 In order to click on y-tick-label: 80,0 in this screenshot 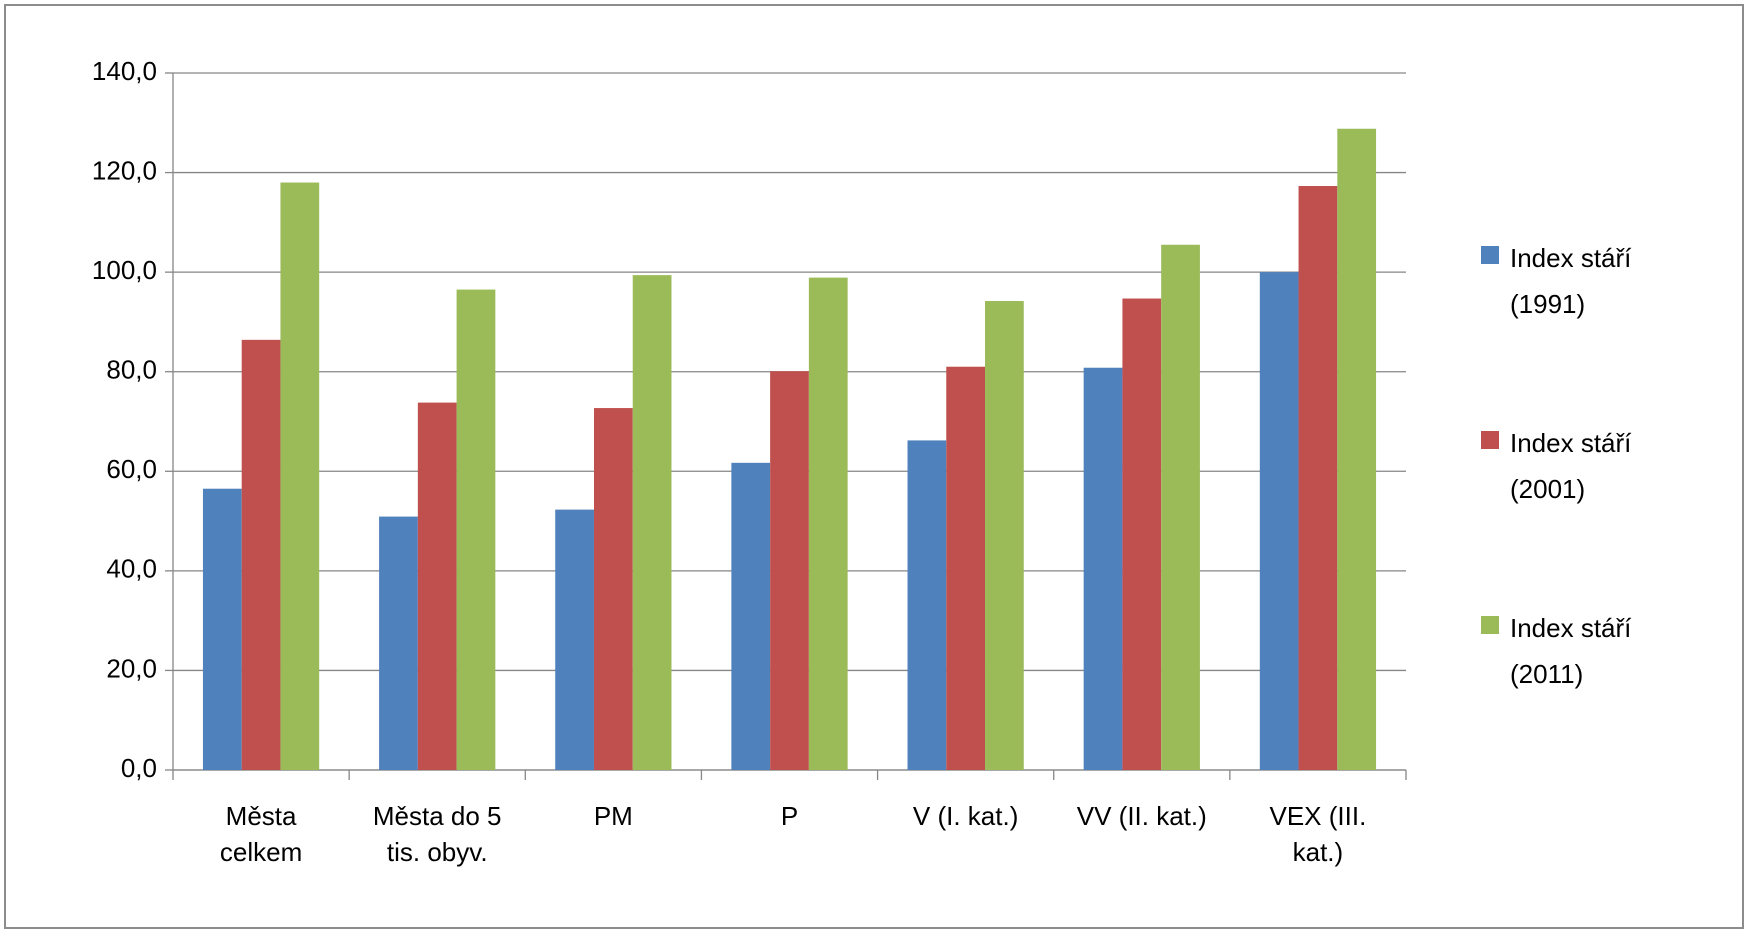, I will do `click(131, 370)`.